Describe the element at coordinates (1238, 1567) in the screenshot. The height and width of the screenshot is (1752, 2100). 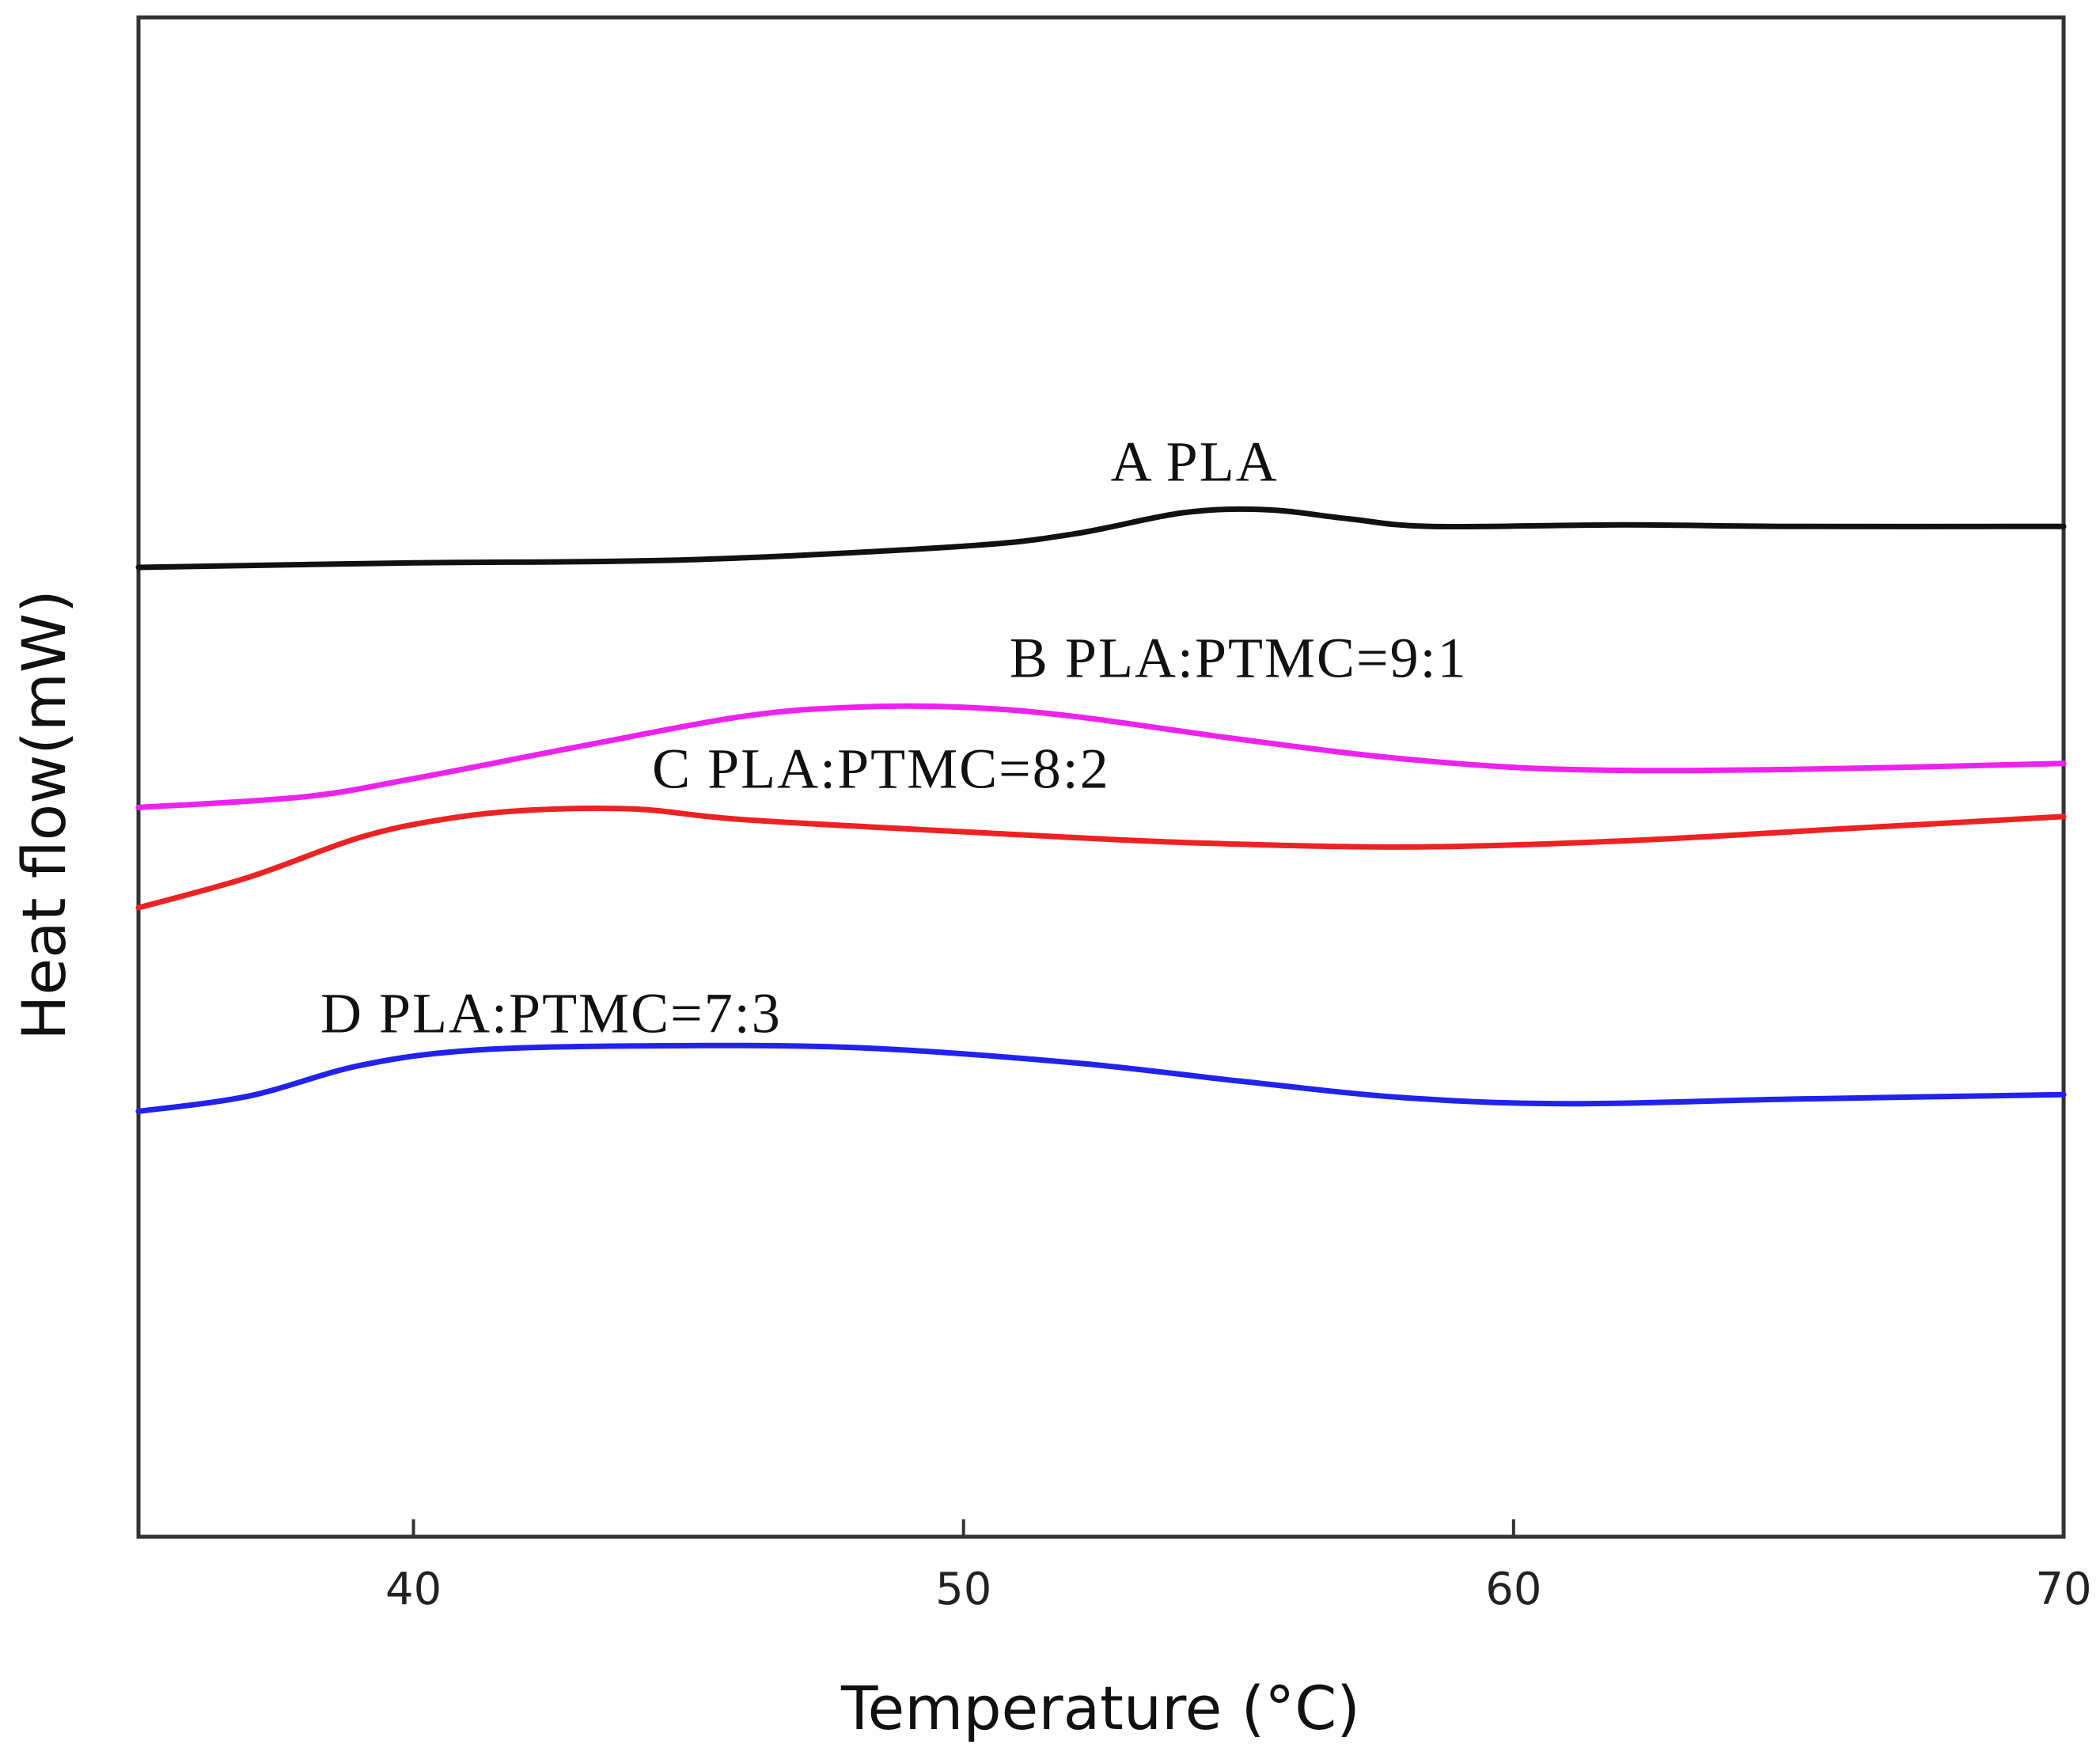
I see `x-axis-ticks: 40 50 60 70` at that location.